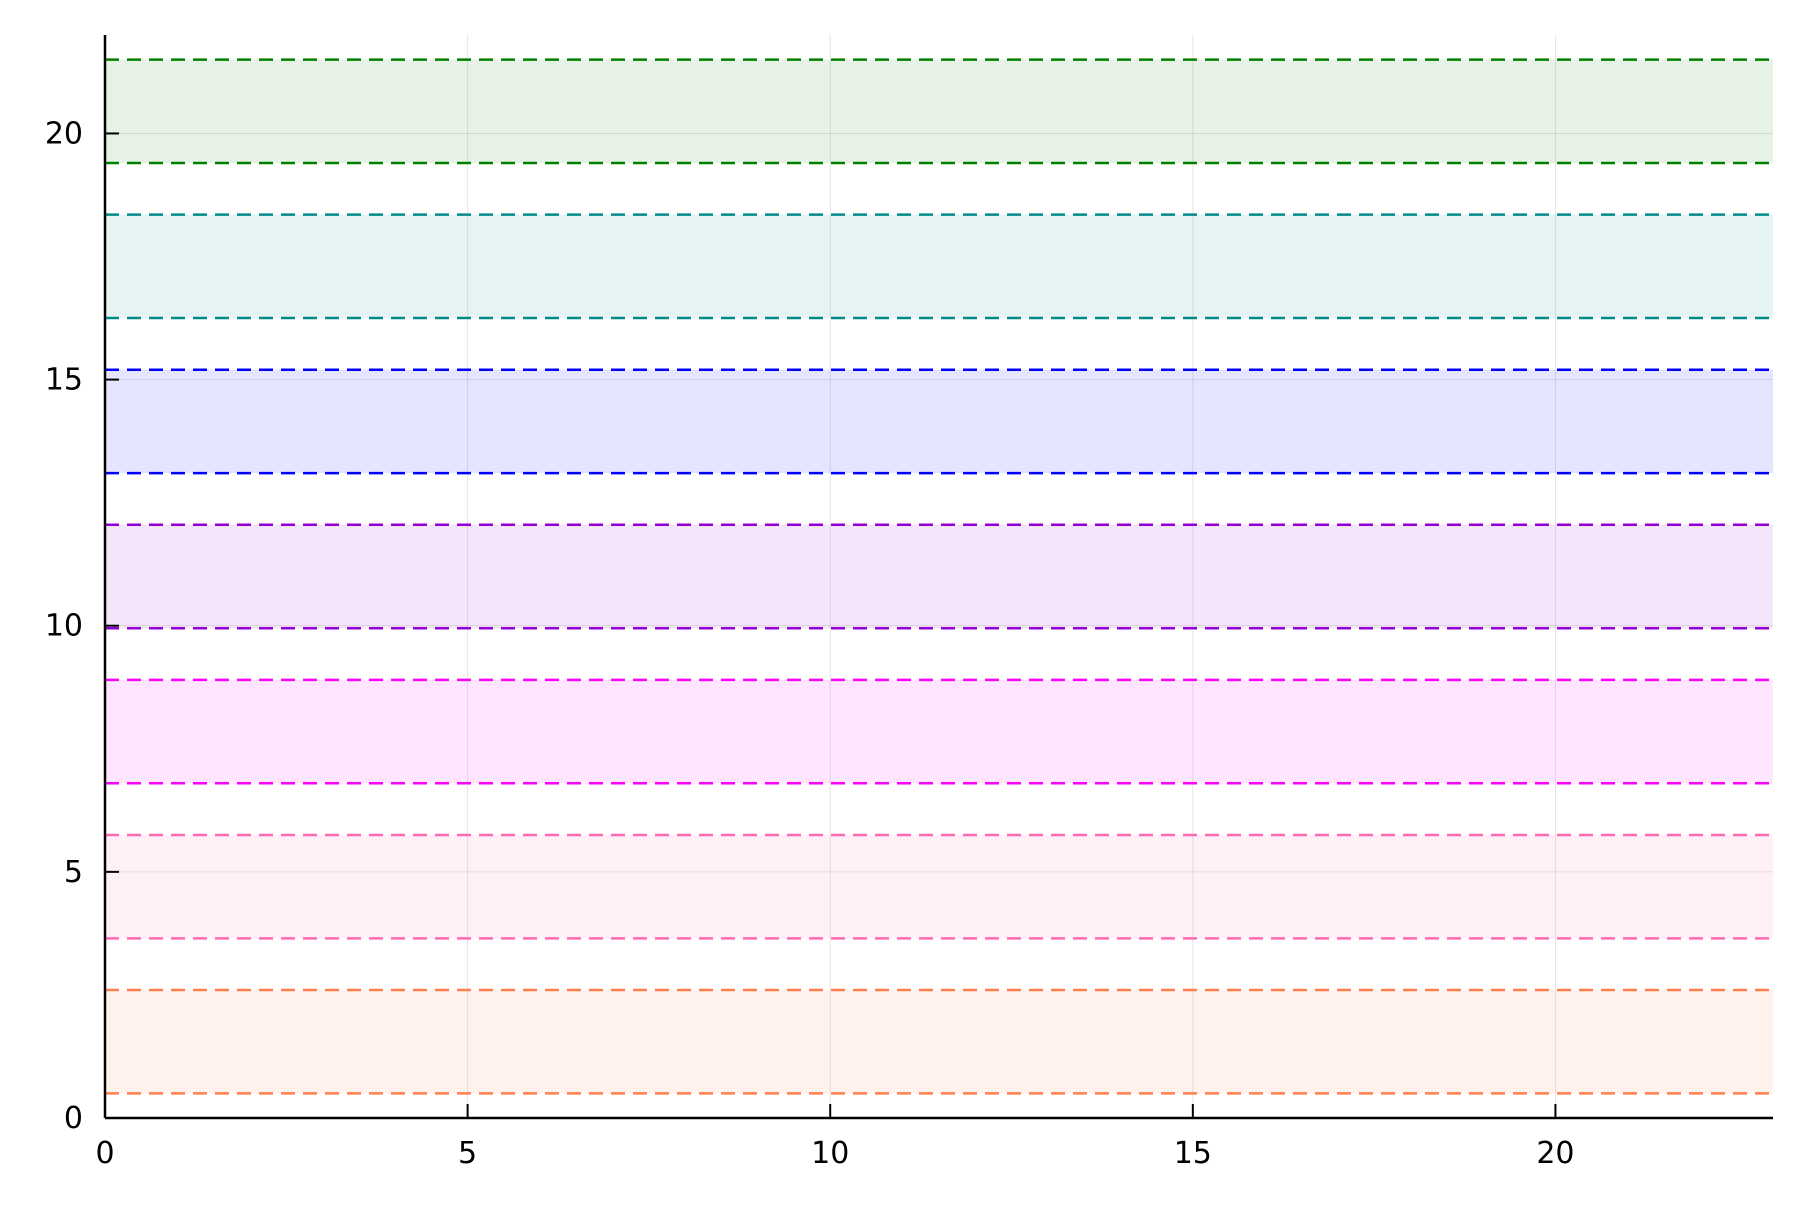 This screenshot has width=1800, height=1205. What do you see at coordinates (64, 626) in the screenshot?
I see `y-tick-label: 10` at bounding box center [64, 626].